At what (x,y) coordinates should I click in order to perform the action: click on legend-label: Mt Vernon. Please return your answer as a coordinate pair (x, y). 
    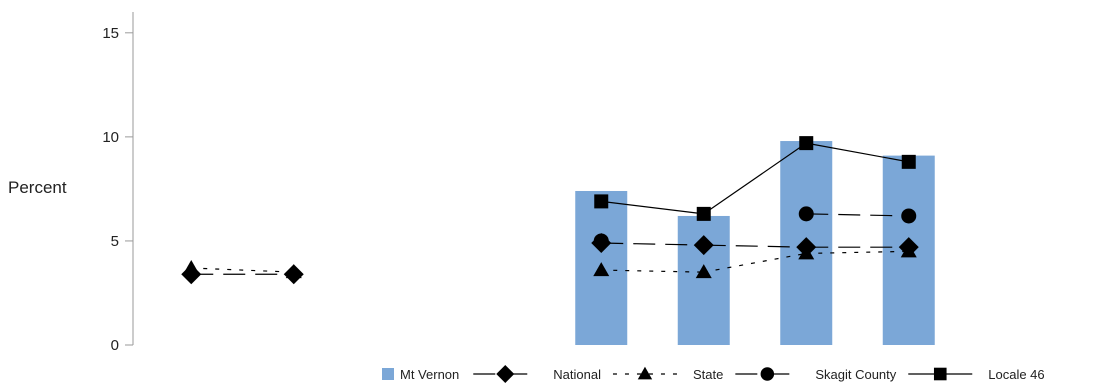
    Looking at the image, I should click on (429, 374).